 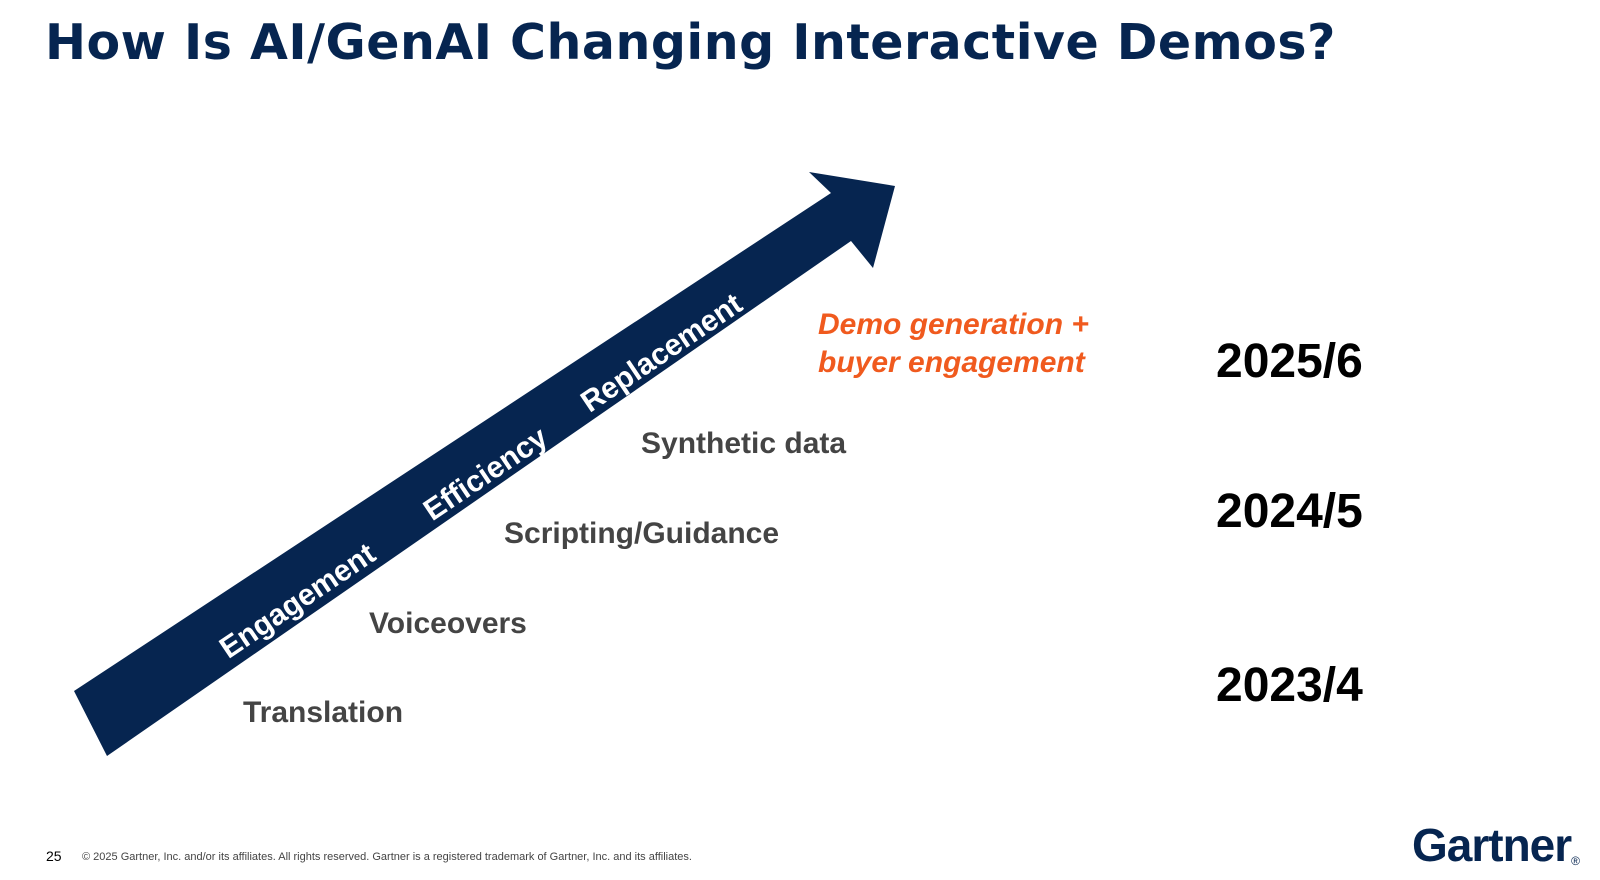 I want to click on highlight-line-2: buyer engagement, so click(x=951, y=362).